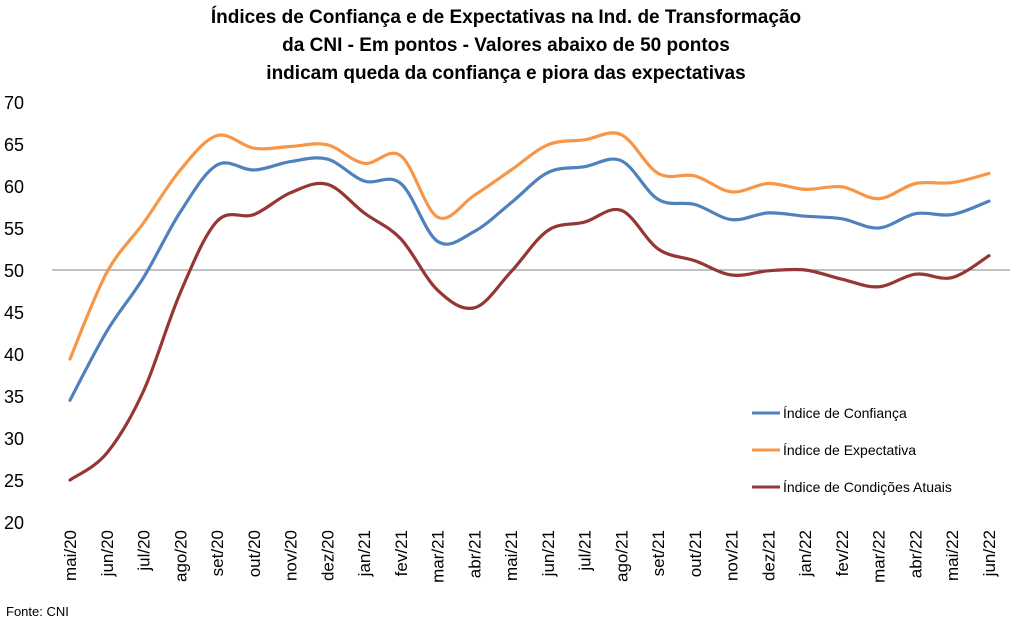 The height and width of the screenshot is (630, 1012). Describe the element at coordinates (14, 145) in the screenshot. I see `y-tick-label: 65` at that location.